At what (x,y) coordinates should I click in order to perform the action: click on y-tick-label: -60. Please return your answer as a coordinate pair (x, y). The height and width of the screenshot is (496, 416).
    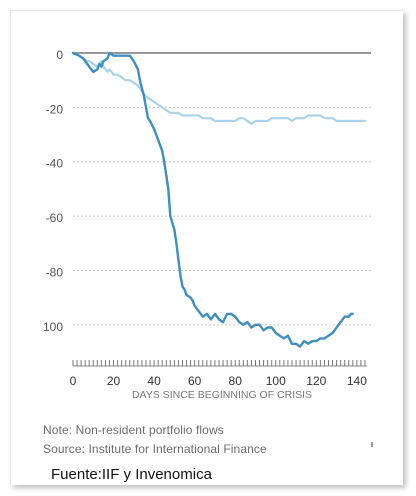
    Looking at the image, I should click on (55, 218).